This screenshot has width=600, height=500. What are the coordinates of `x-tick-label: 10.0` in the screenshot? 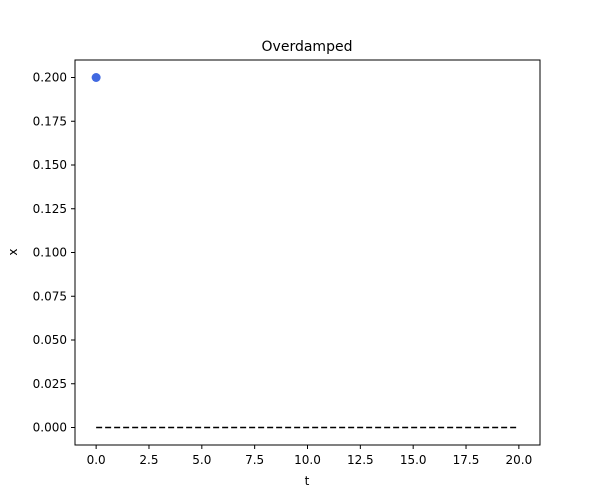 It's located at (307, 460).